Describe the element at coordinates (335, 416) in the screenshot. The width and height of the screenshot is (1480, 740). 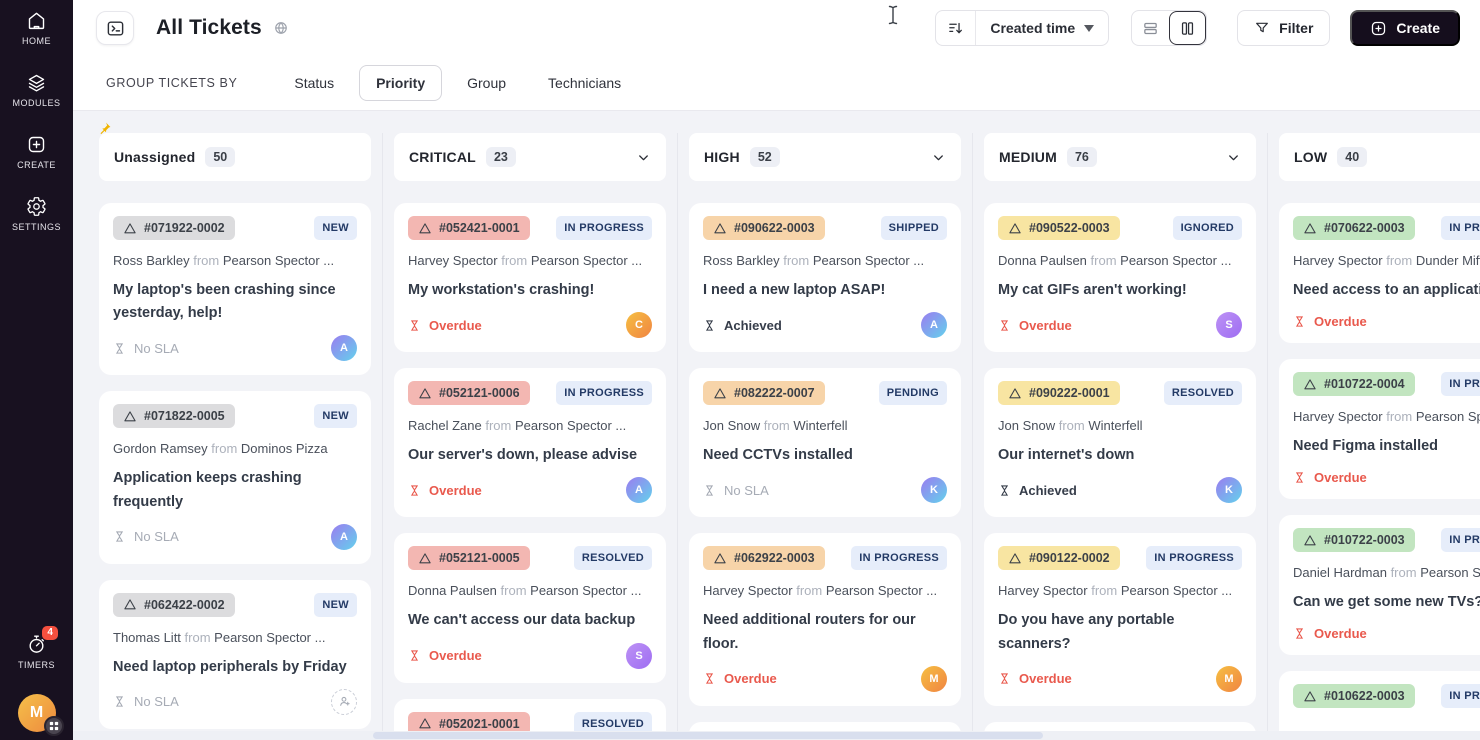
I see `ticket-status-badge: NEW` at that location.